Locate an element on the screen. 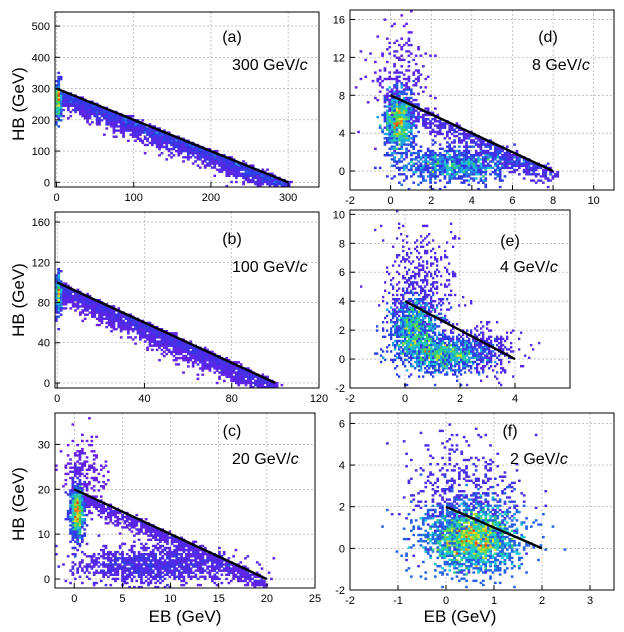  y-tick-label: 0 is located at coordinates (47, 183).